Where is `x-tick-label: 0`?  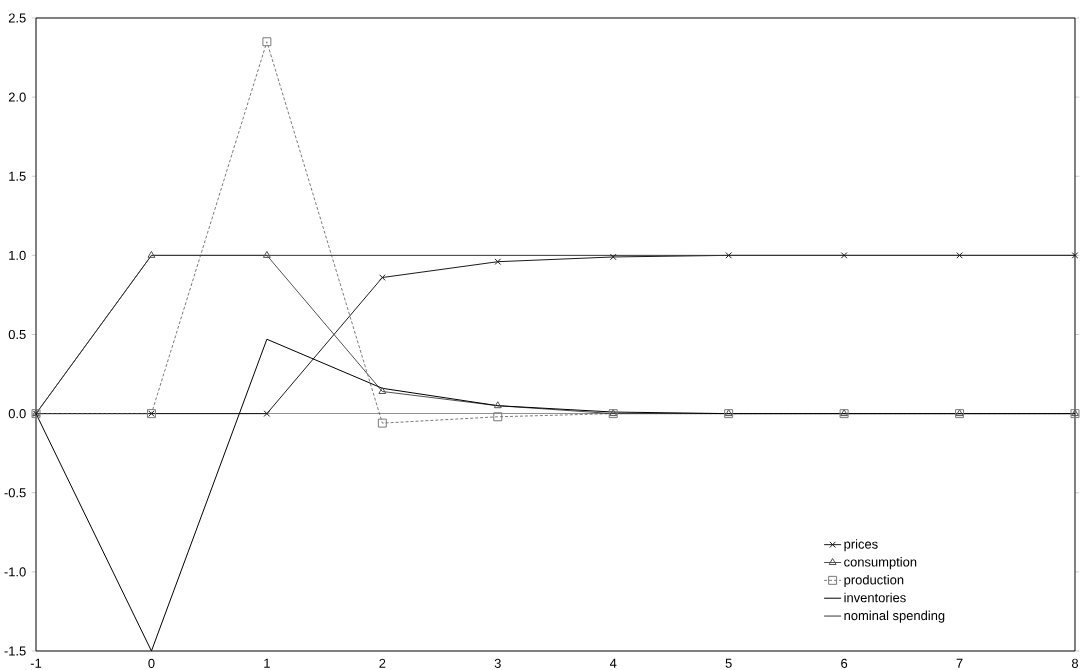
x-tick-label: 0 is located at coordinates (151, 663).